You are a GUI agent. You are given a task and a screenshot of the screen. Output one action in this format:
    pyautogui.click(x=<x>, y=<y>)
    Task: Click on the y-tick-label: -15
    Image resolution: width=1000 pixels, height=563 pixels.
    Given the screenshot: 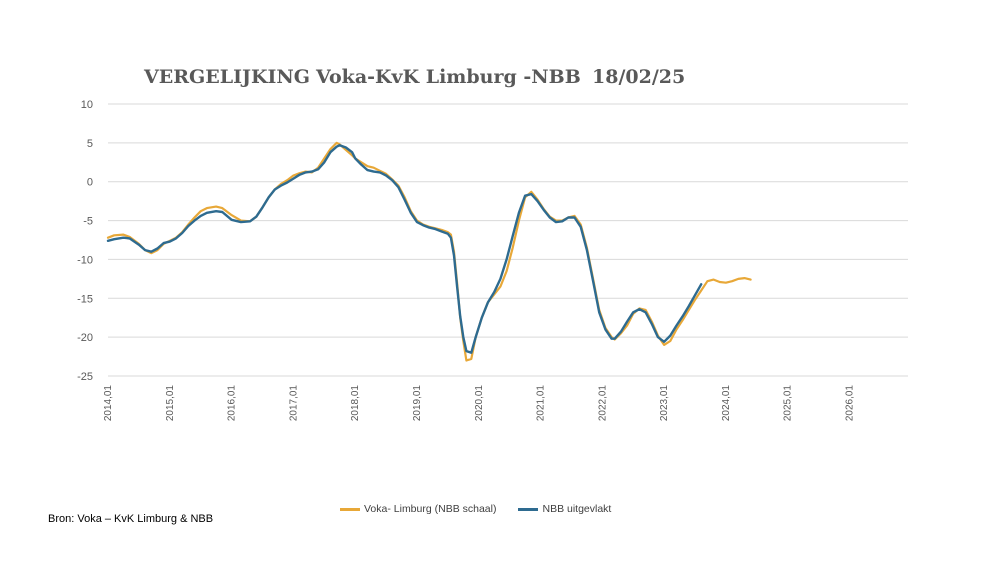 What is the action you would take?
    pyautogui.click(x=85, y=299)
    